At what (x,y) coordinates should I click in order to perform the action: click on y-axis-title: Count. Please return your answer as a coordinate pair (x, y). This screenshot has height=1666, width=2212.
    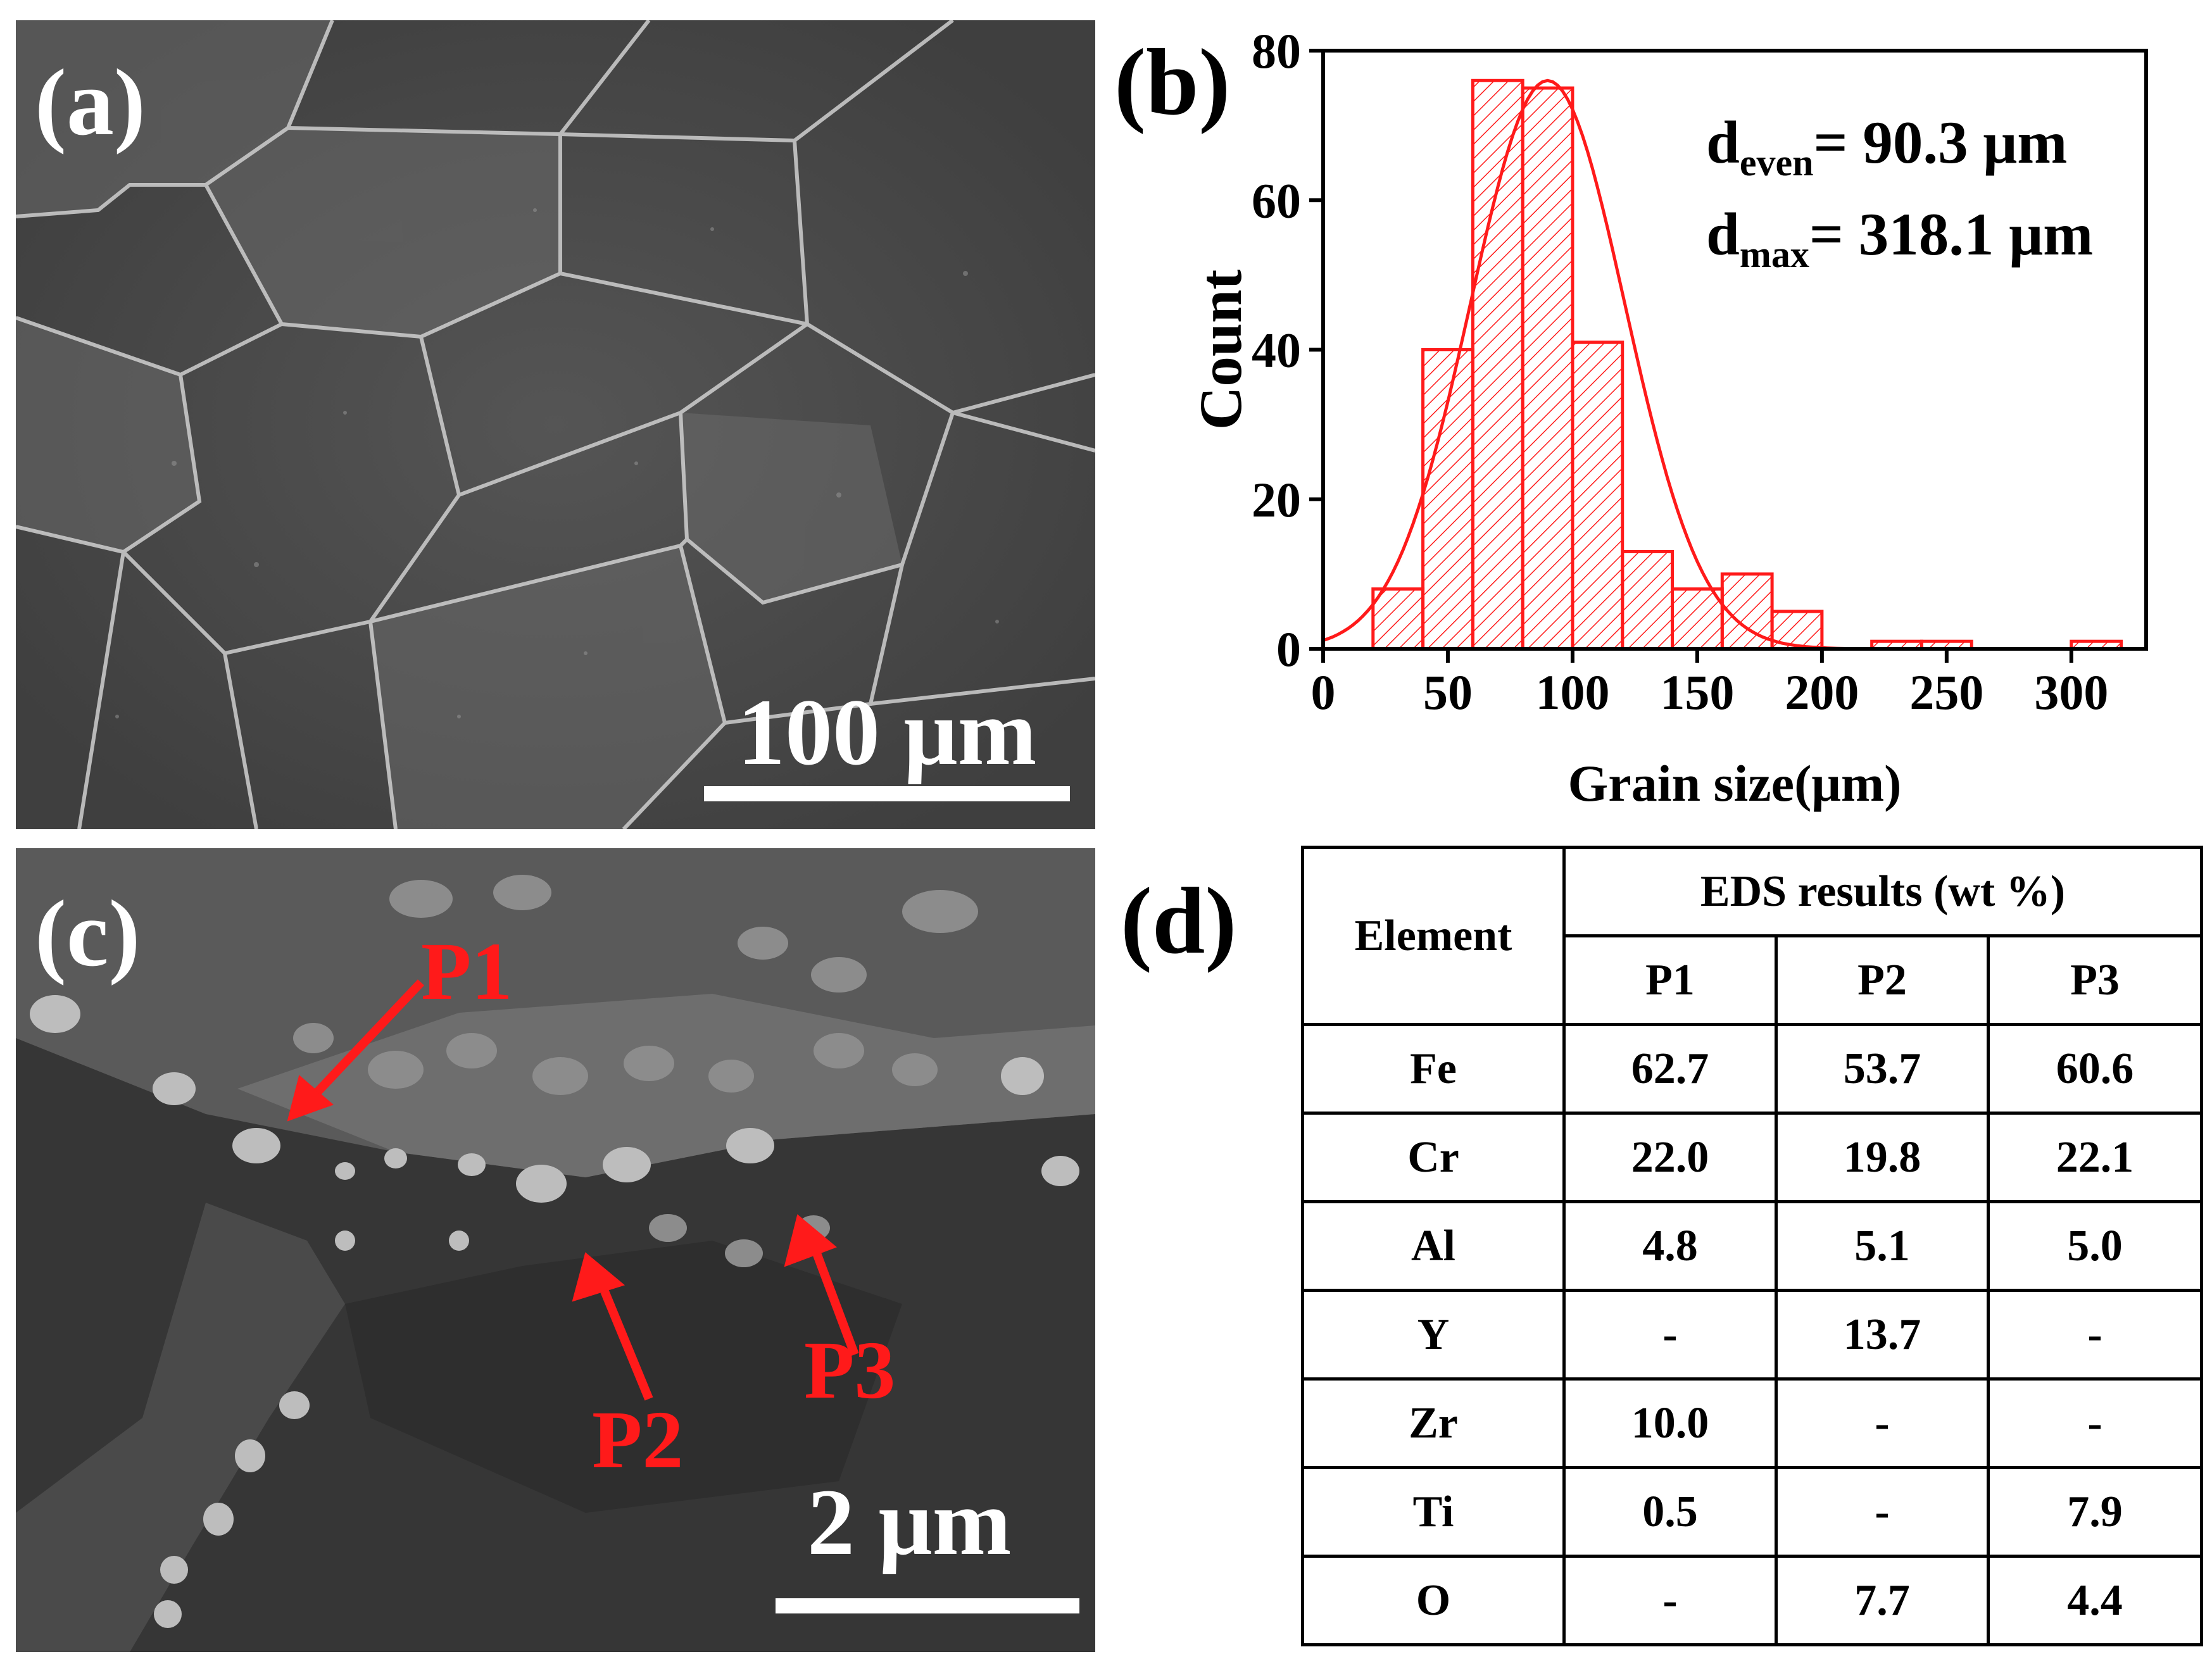
    Looking at the image, I should click on (1220, 349).